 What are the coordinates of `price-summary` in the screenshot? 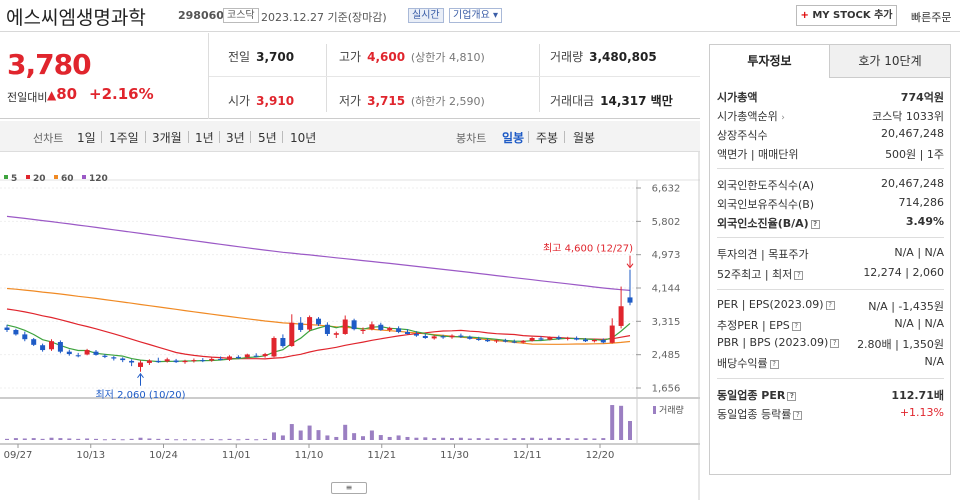 It's located at (350, 76).